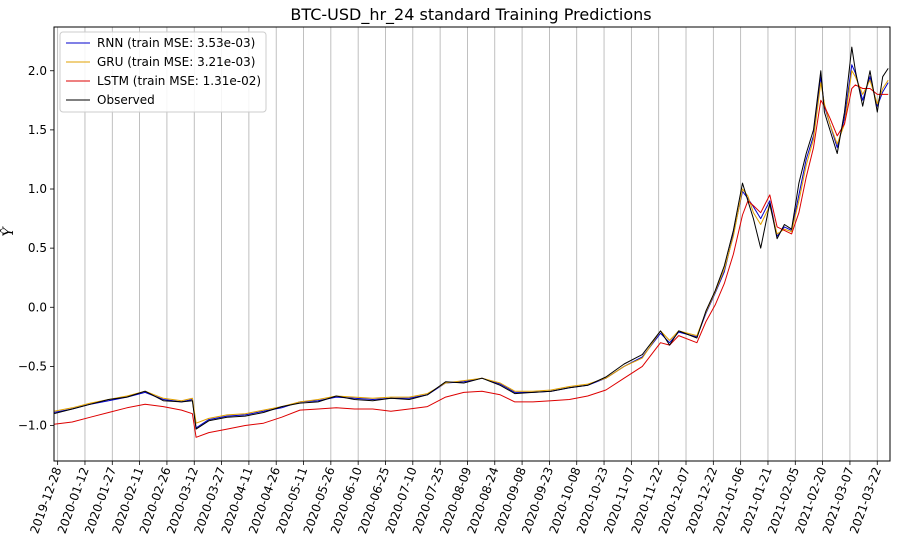 This screenshot has width=900, height=544. Describe the element at coordinates (37, 130) in the screenshot. I see `y-tick-label: 1.5` at that location.